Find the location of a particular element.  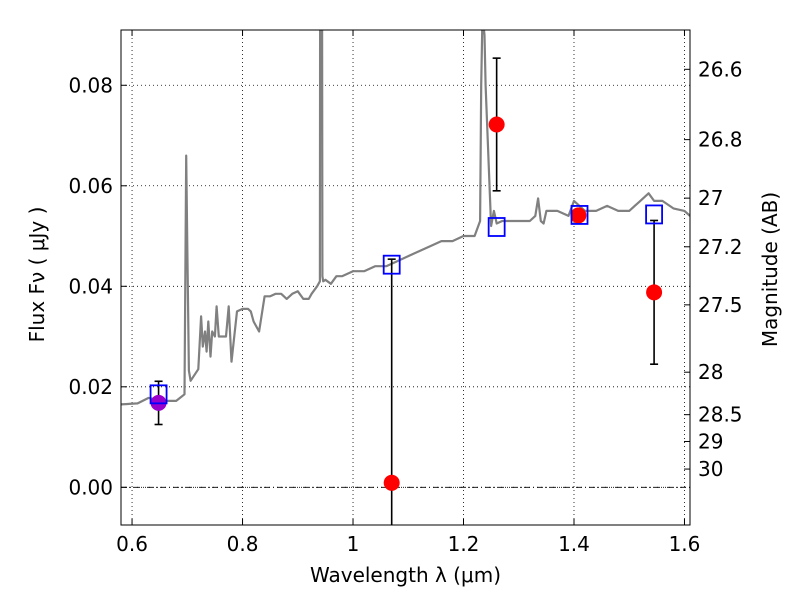

x-tick-label: 0.8 is located at coordinates (243, 544).